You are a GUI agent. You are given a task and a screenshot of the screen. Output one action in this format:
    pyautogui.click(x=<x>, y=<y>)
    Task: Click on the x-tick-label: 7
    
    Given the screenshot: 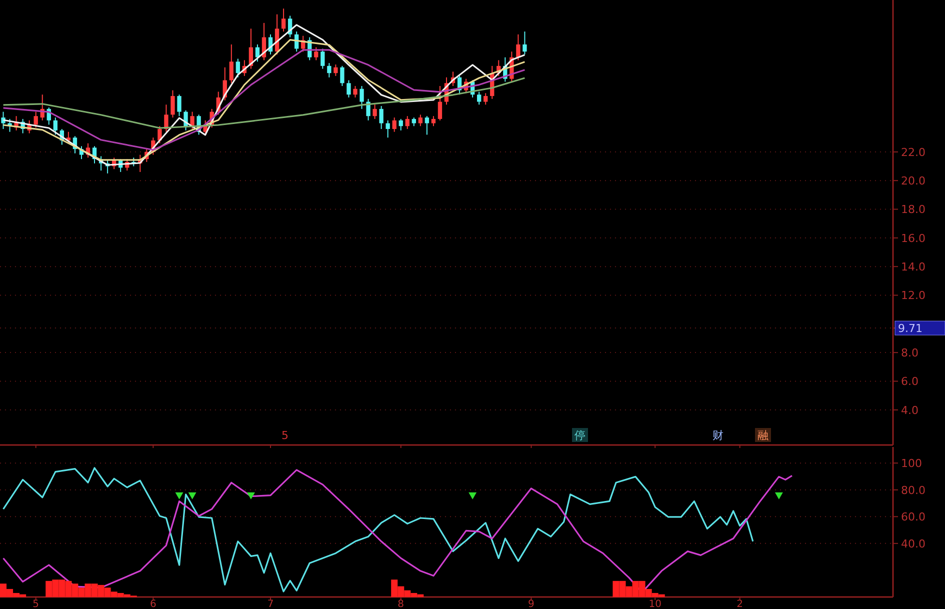 What is the action you would take?
    pyautogui.click(x=270, y=604)
    